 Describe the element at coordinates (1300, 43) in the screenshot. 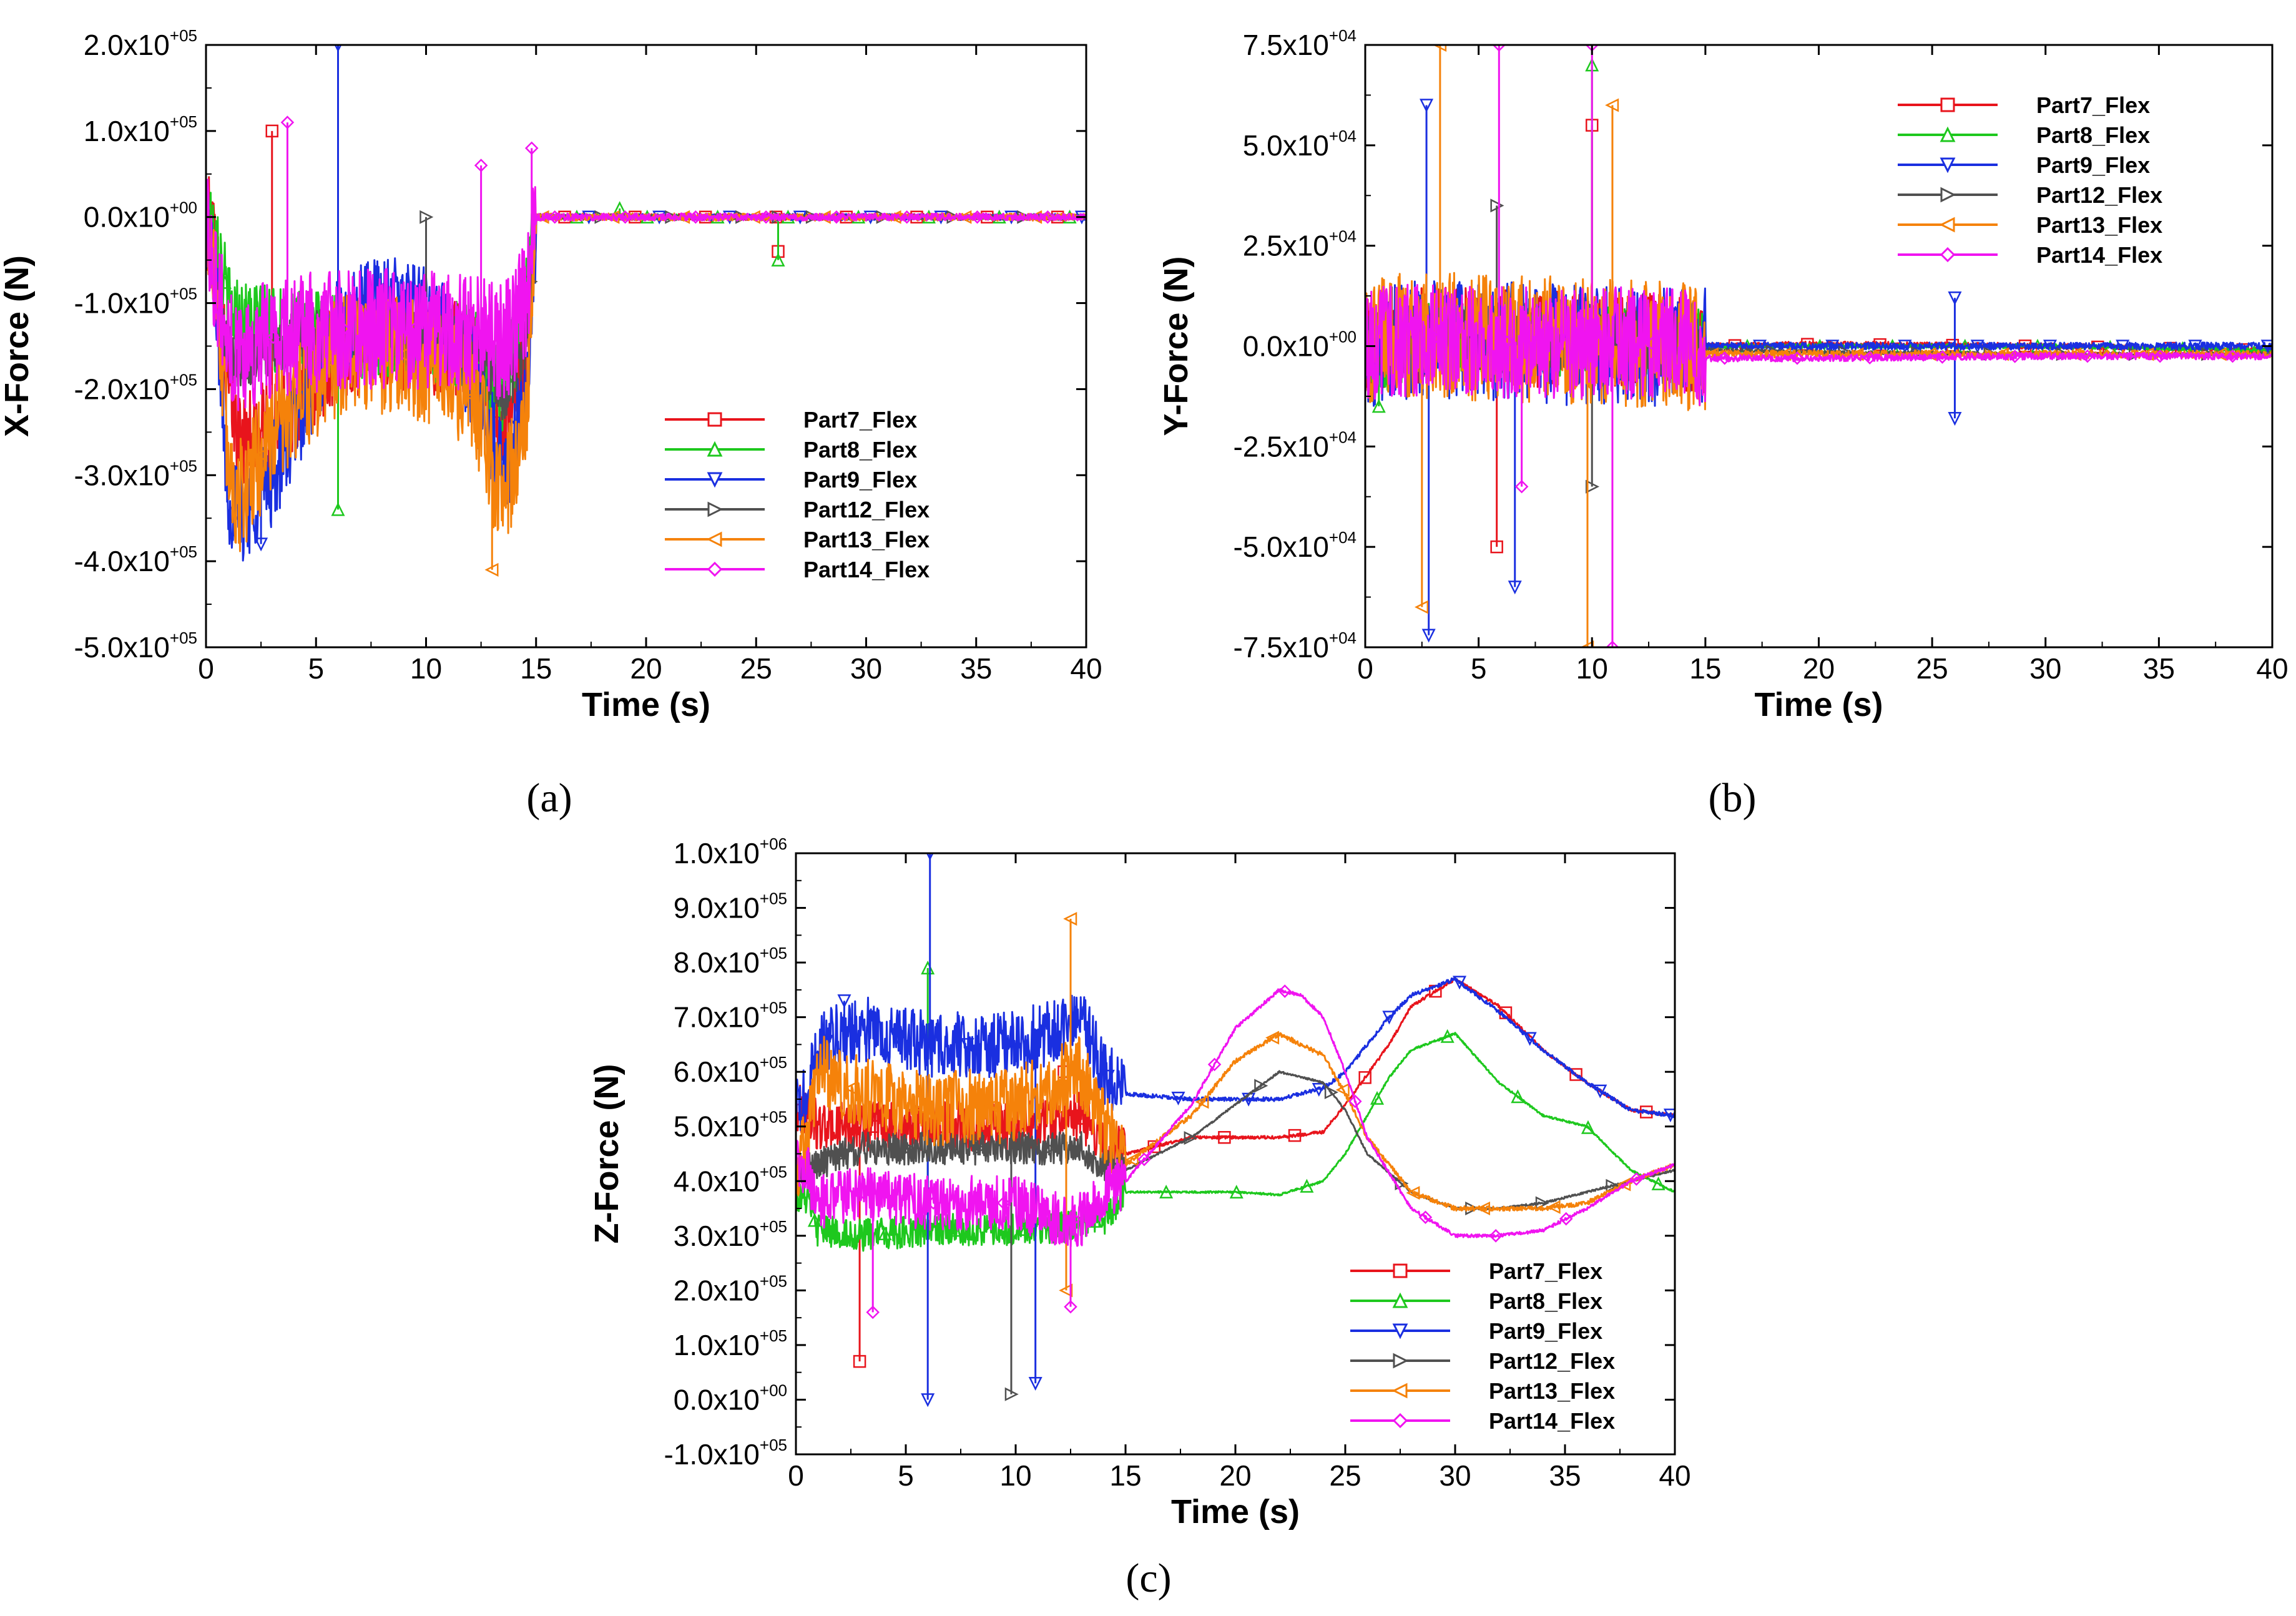

I see `y-tick-label: 7.5x10+04` at that location.